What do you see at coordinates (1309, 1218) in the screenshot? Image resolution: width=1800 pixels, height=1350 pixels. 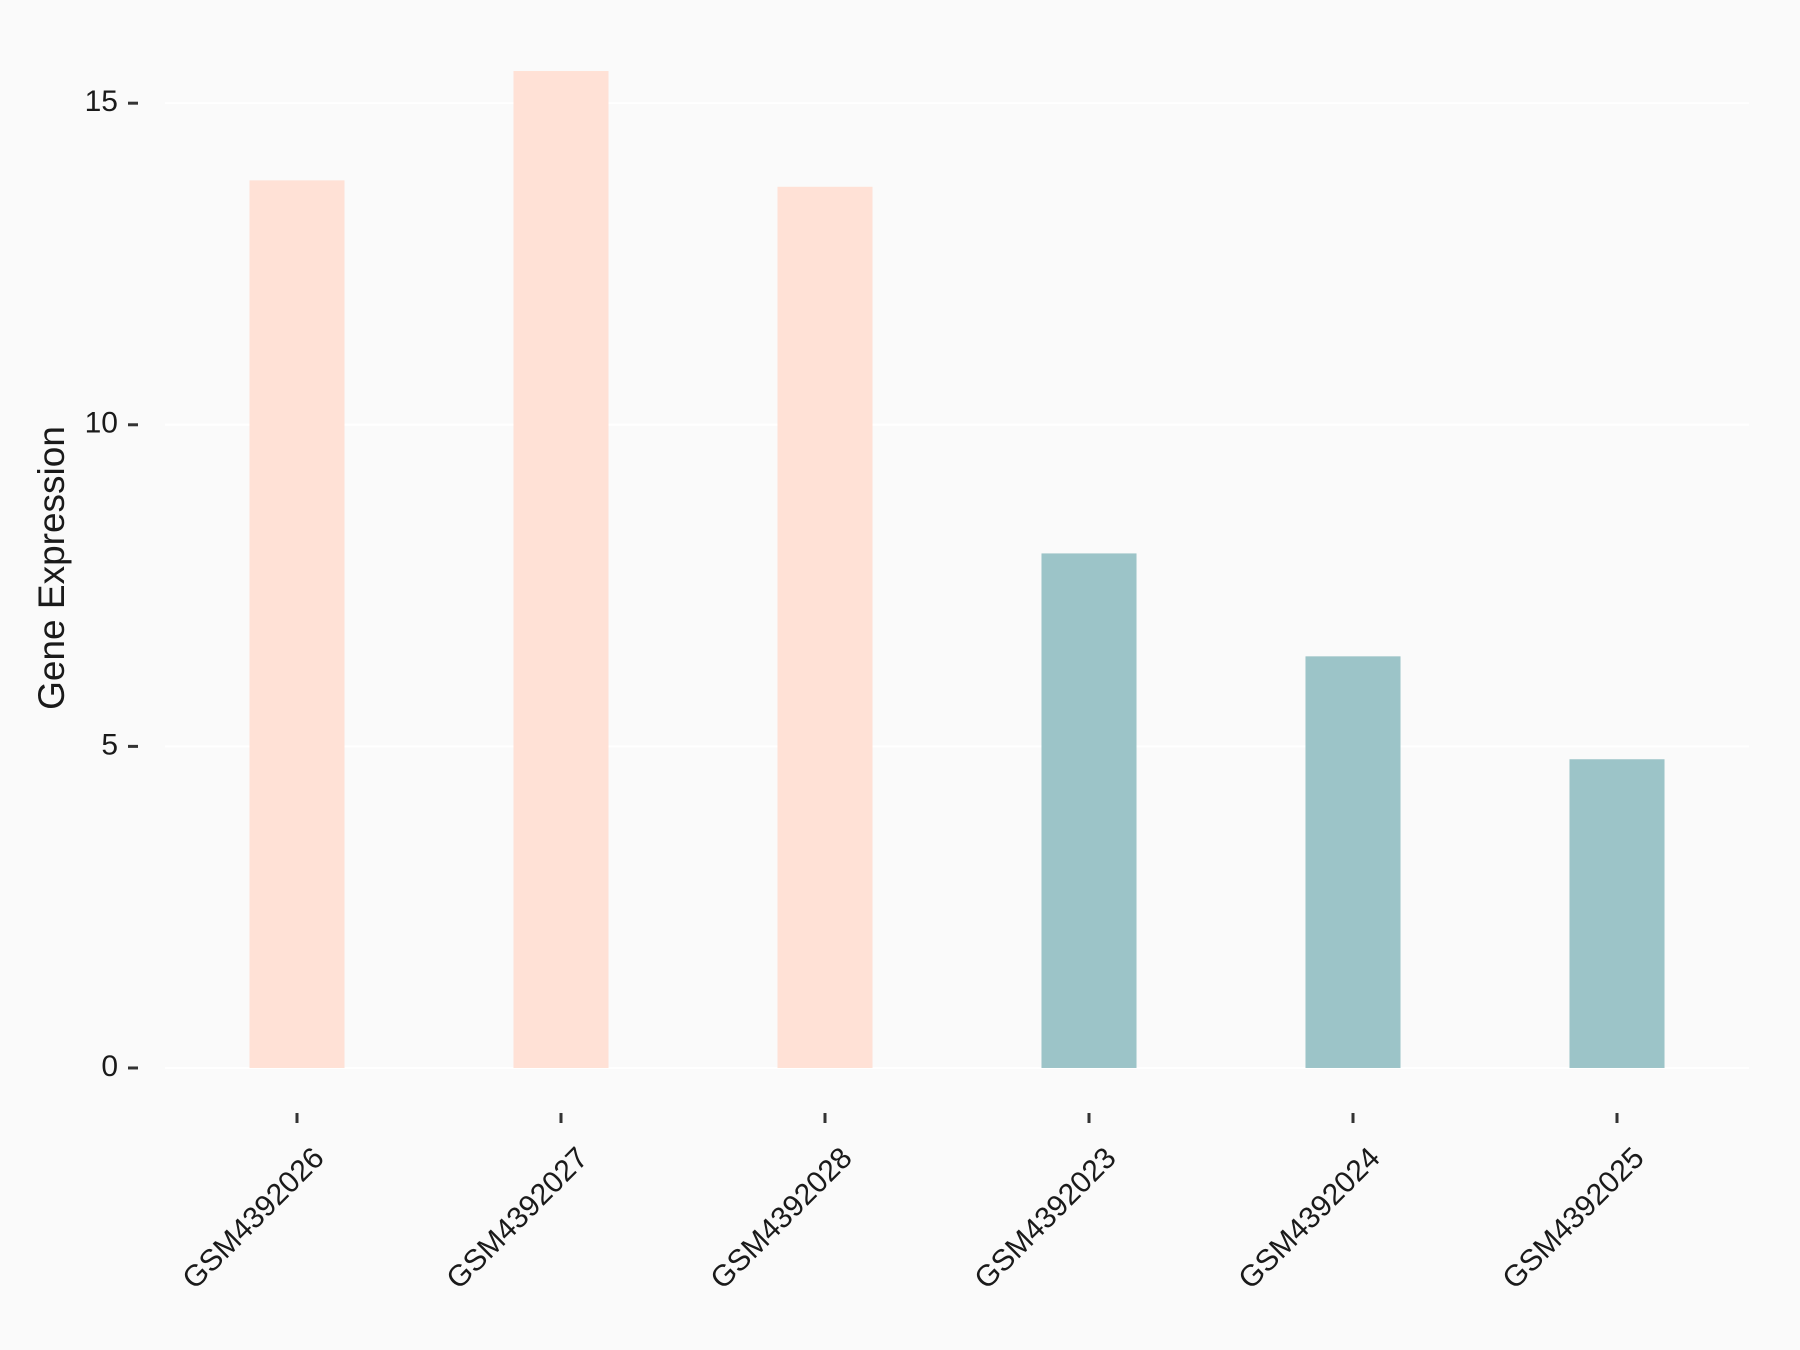 I see `x-tick-label: GSM4392024` at bounding box center [1309, 1218].